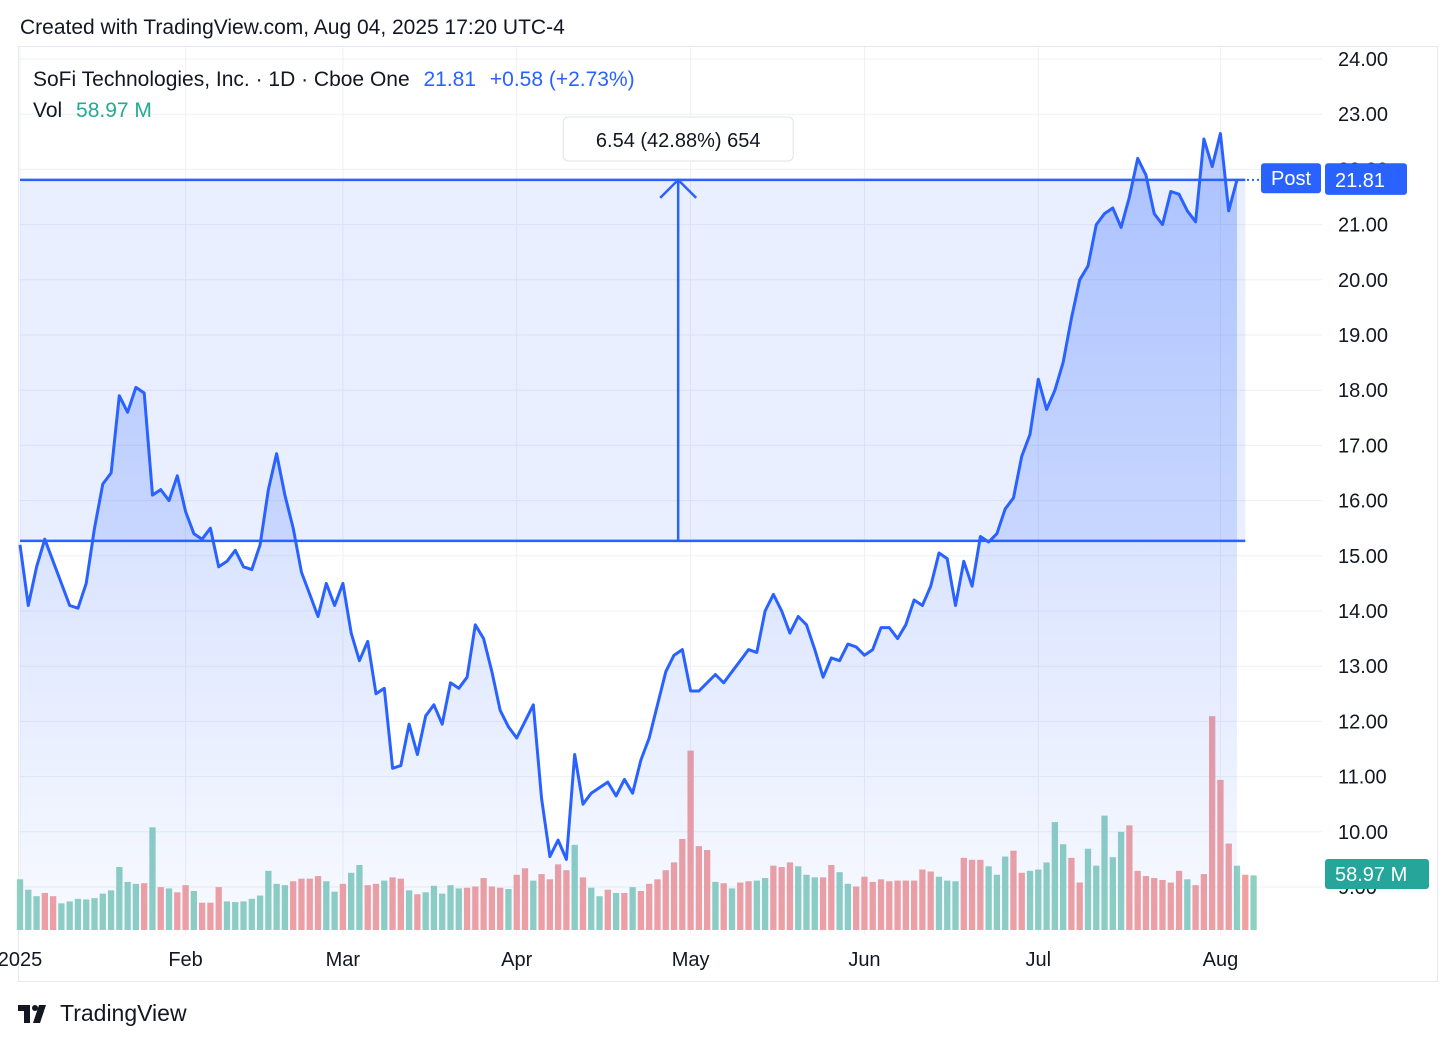 The height and width of the screenshot is (1045, 1456). Describe the element at coordinates (1363, 336) in the screenshot. I see `y-tick-label: 19.00` at that location.